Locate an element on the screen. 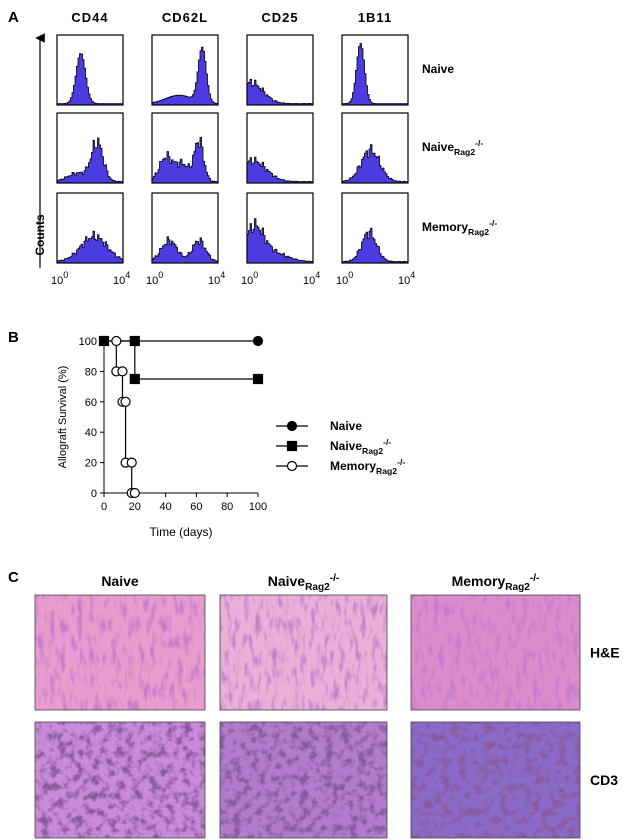  x-tick-label: 60 is located at coordinates (196, 507).